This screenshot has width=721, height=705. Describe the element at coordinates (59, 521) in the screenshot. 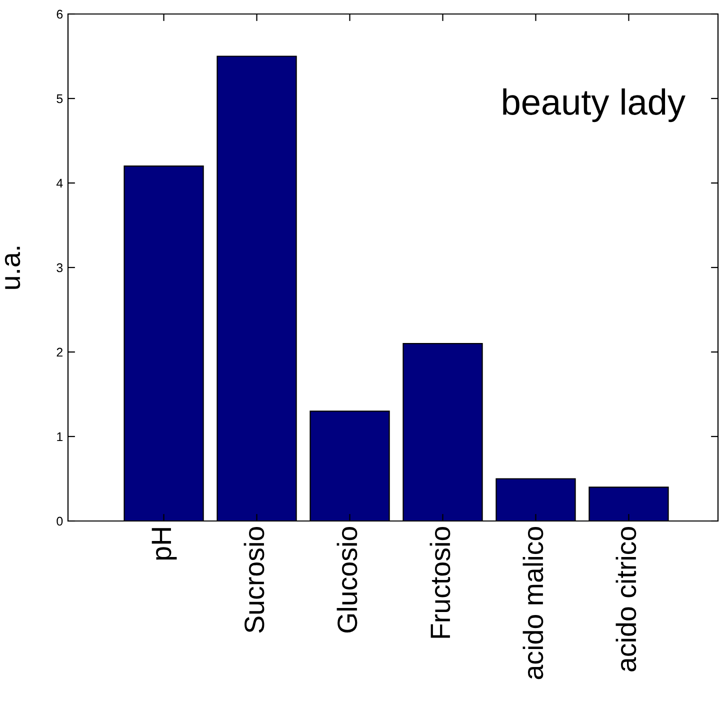

I see `y-tick-label: 0` at that location.